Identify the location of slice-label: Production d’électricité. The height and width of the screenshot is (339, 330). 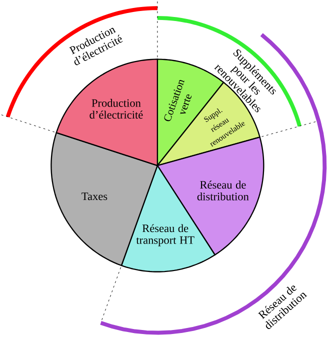
(116, 108).